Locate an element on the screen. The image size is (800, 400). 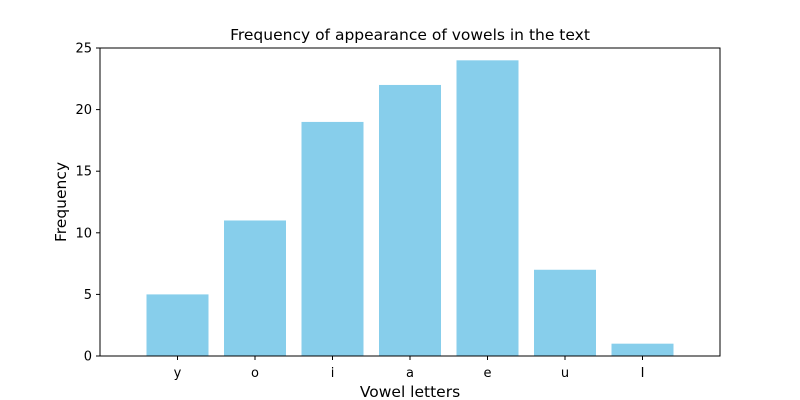
bar-I is located at coordinates (642, 349).